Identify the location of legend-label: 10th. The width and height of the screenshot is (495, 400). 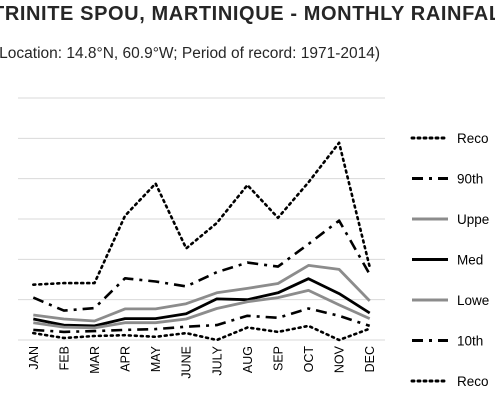
(470, 341).